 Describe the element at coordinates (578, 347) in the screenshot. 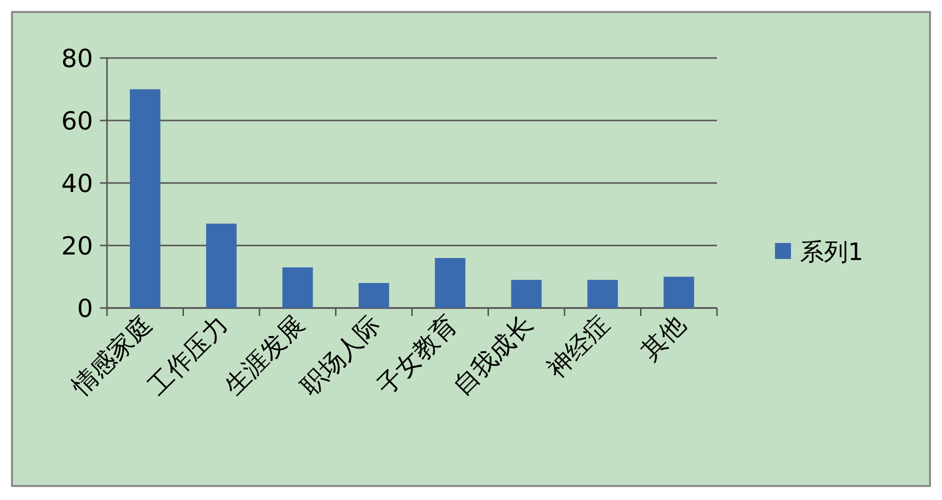

I see `x-tick-label: 神经症` at that location.